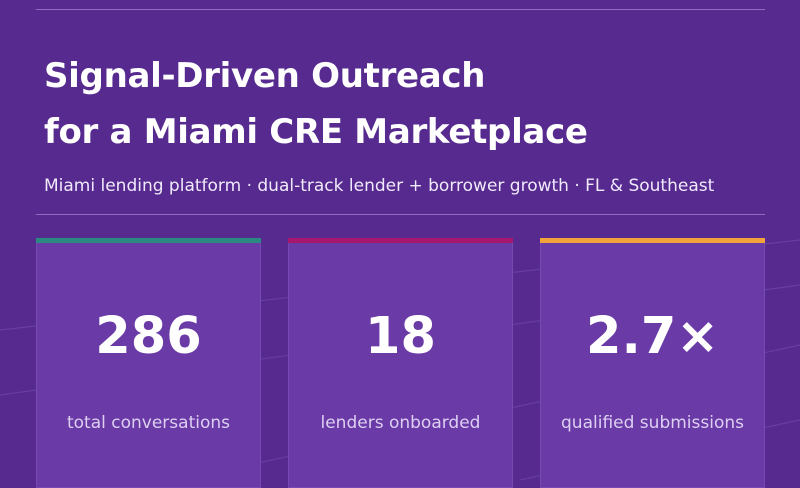 This screenshot has width=800, height=488. I want to click on stat-value: 2.7×, so click(652, 336).